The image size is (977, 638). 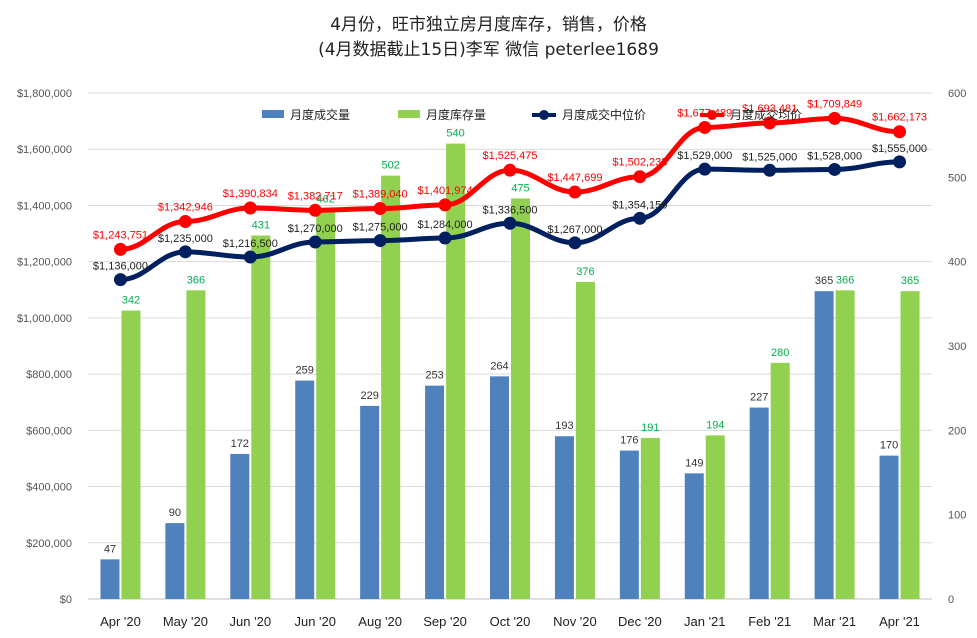 What do you see at coordinates (704, 156) in the screenshot?
I see `median-price-label: $1,529,000` at bounding box center [704, 156].